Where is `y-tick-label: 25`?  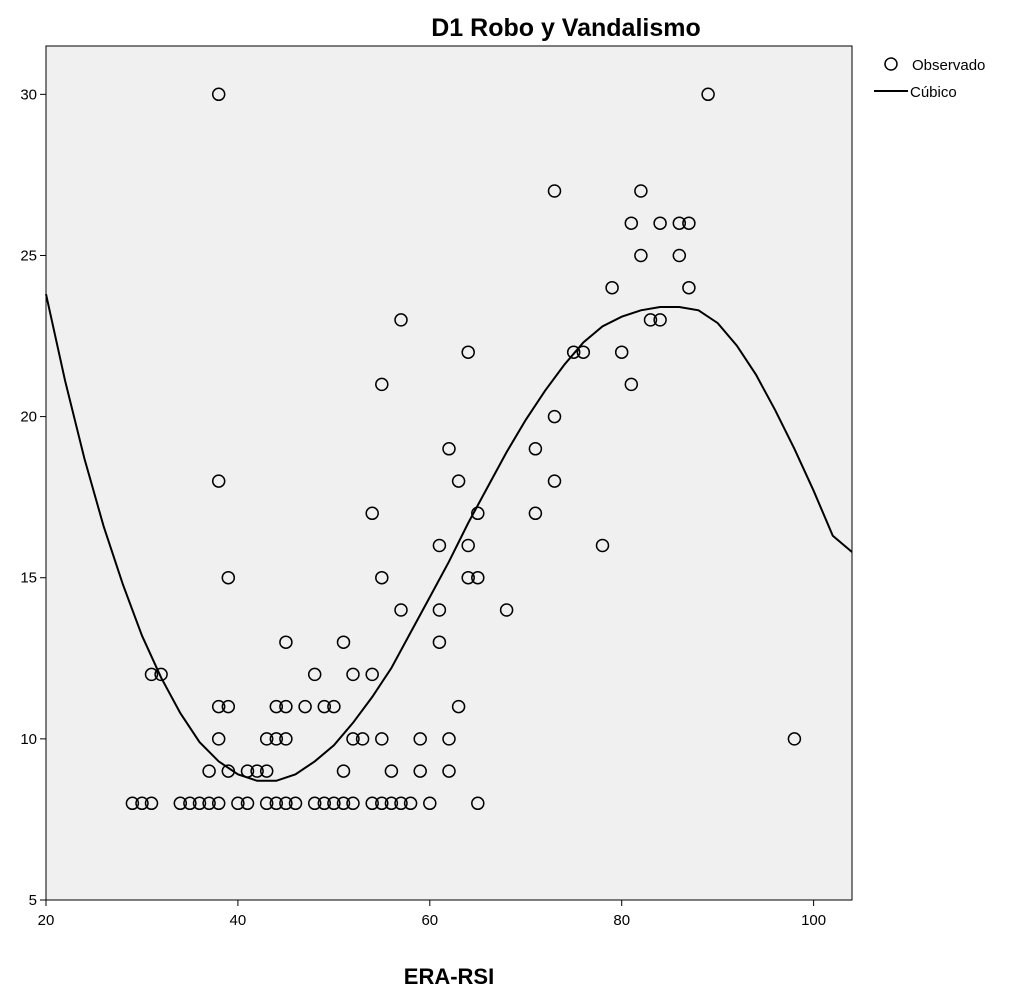
y-tick-label: 25 is located at coordinates (28, 255).